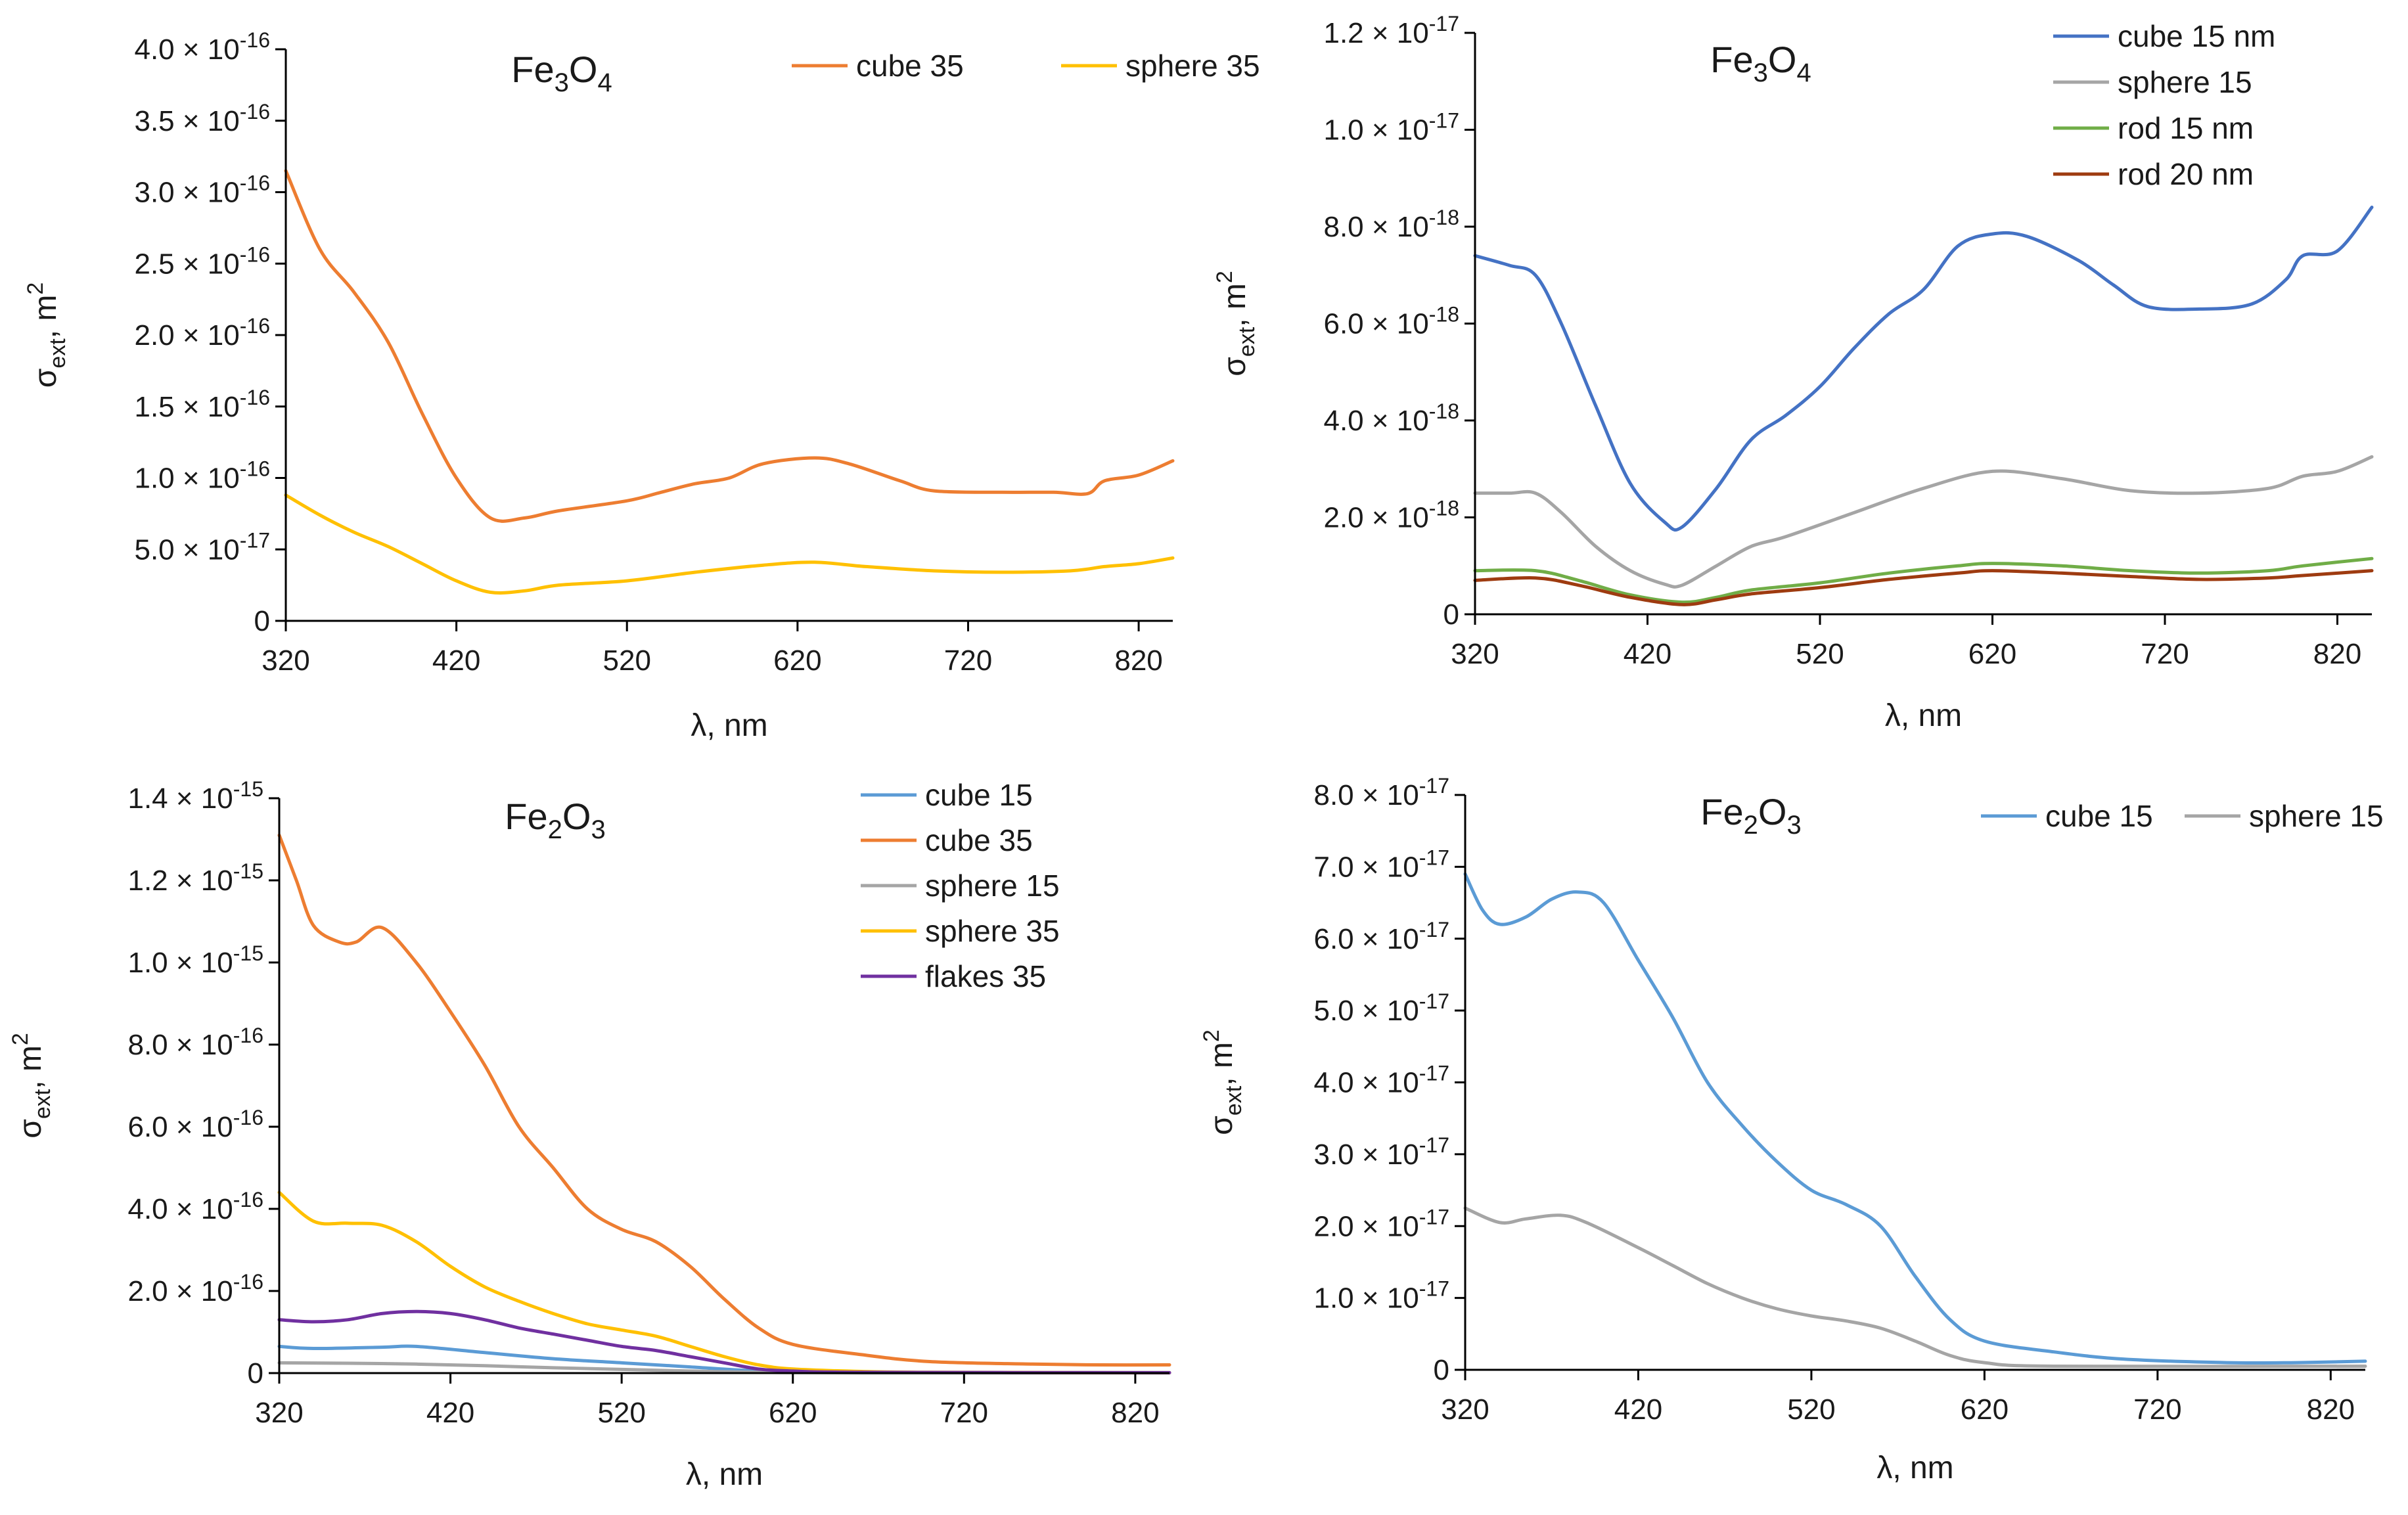 This screenshot has width=2408, height=1515. Describe the element at coordinates (256, 1373) in the screenshot. I see `y-tick-mantissa: 0` at that location.